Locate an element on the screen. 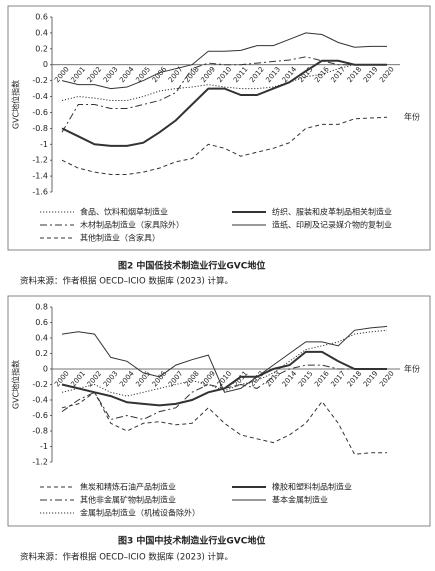  legend-label: 造纸、印刷及记录媒介物的复制业 is located at coordinates (332, 225).